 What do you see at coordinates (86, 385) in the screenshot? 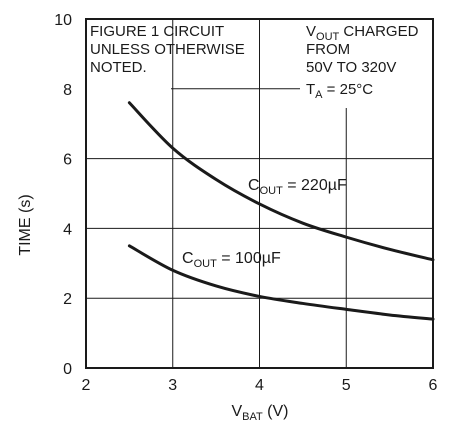
I see `x-tick-label-2: 2` at bounding box center [86, 385].